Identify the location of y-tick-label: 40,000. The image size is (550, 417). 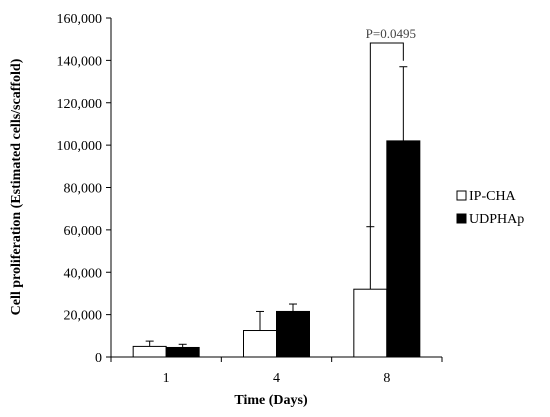
(83, 273).